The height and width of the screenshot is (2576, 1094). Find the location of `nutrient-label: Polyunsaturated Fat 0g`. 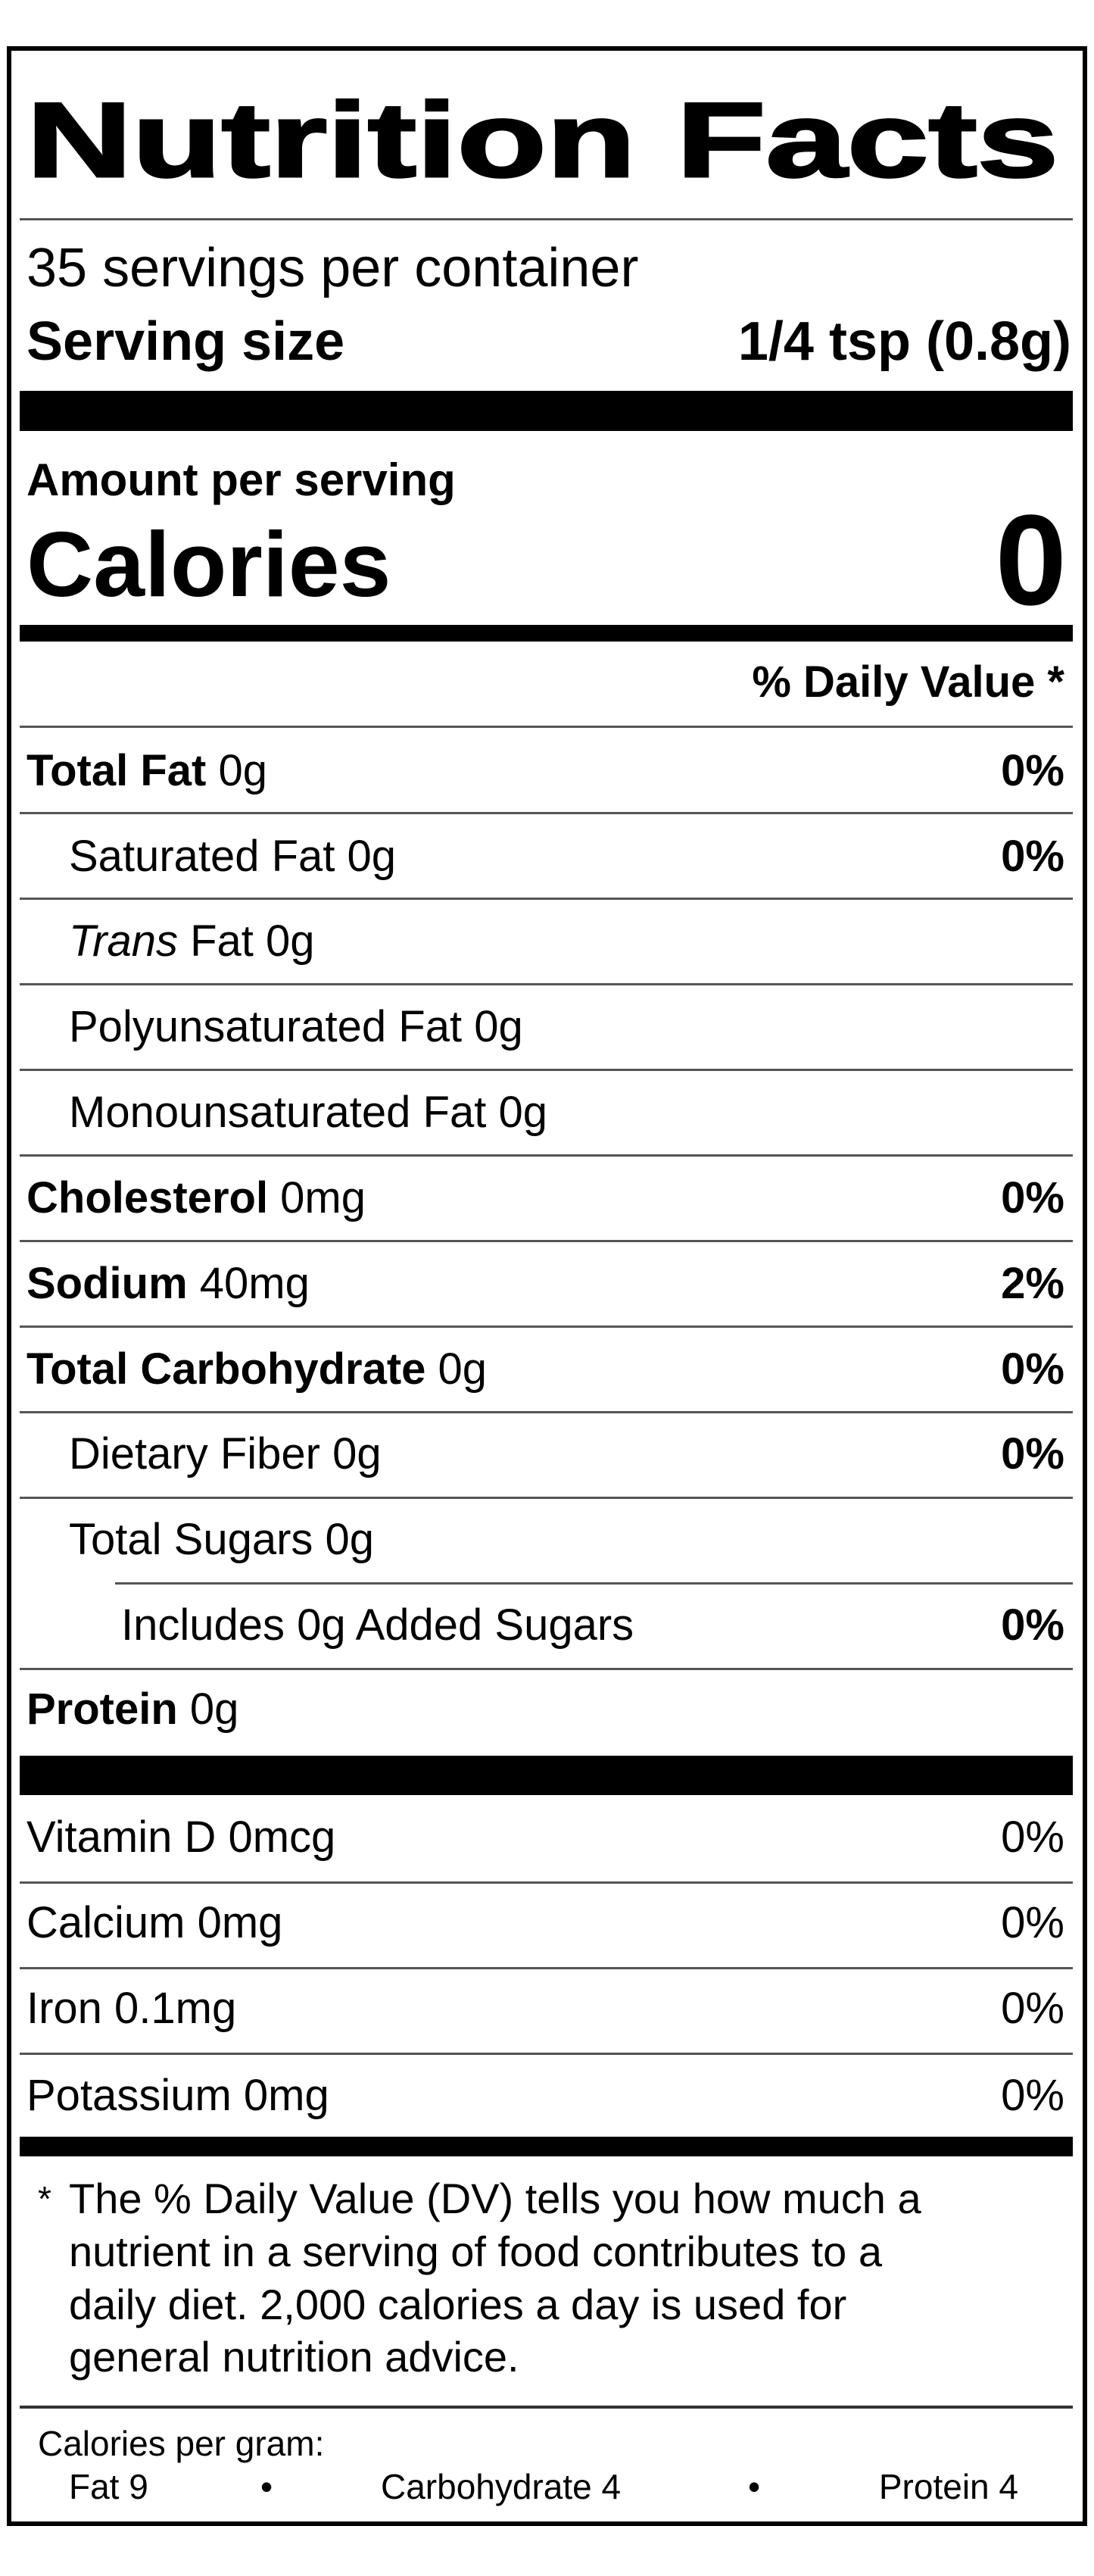

nutrient-label: Polyunsaturated Fat 0g is located at coordinates (296, 1027).